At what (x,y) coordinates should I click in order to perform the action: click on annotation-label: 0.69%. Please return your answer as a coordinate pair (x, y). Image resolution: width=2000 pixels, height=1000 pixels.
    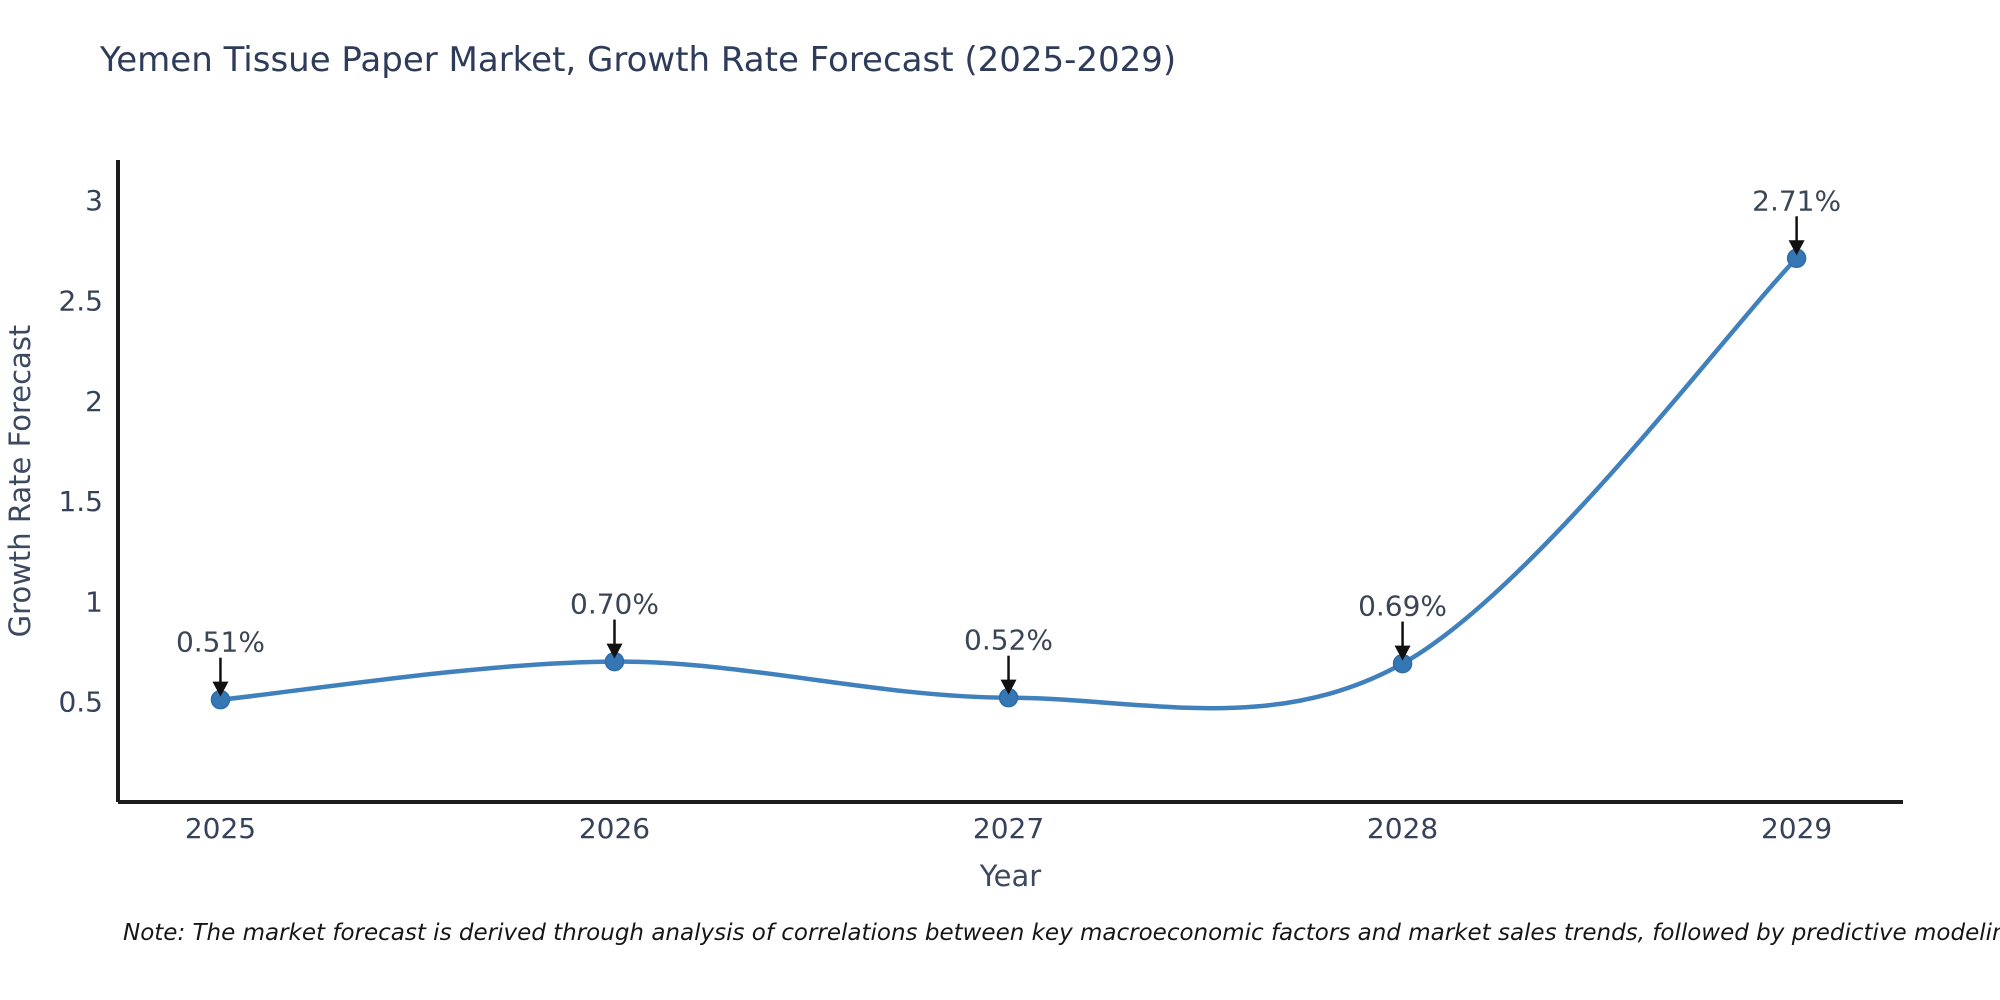
    Looking at the image, I should click on (1402, 606).